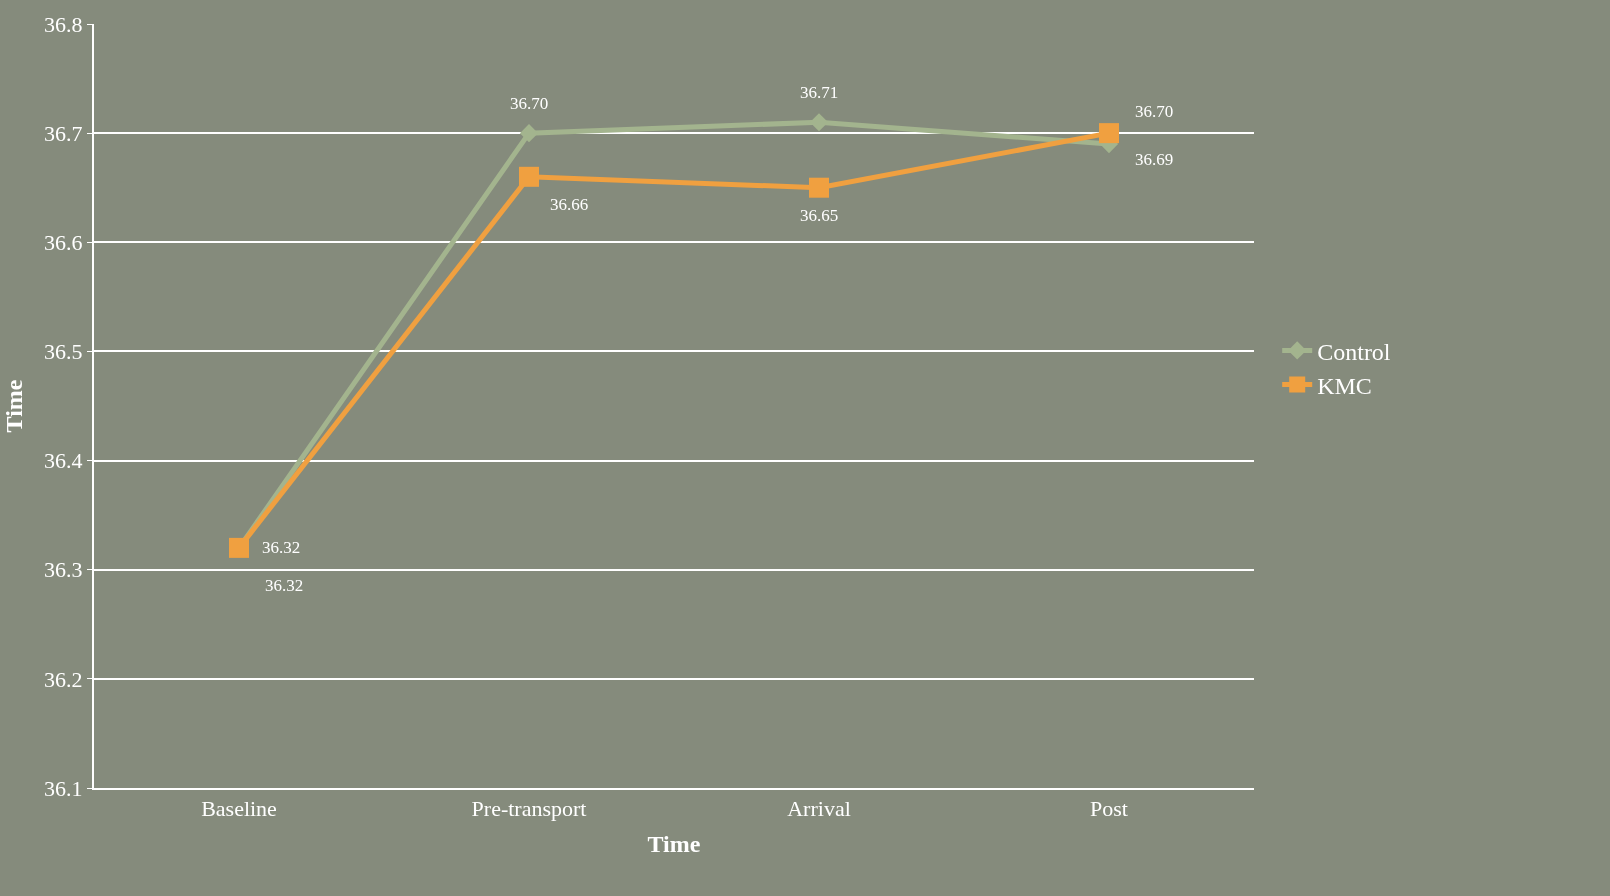 The image size is (1610, 896). I want to click on y-tick-label: 36.7, so click(63, 133).